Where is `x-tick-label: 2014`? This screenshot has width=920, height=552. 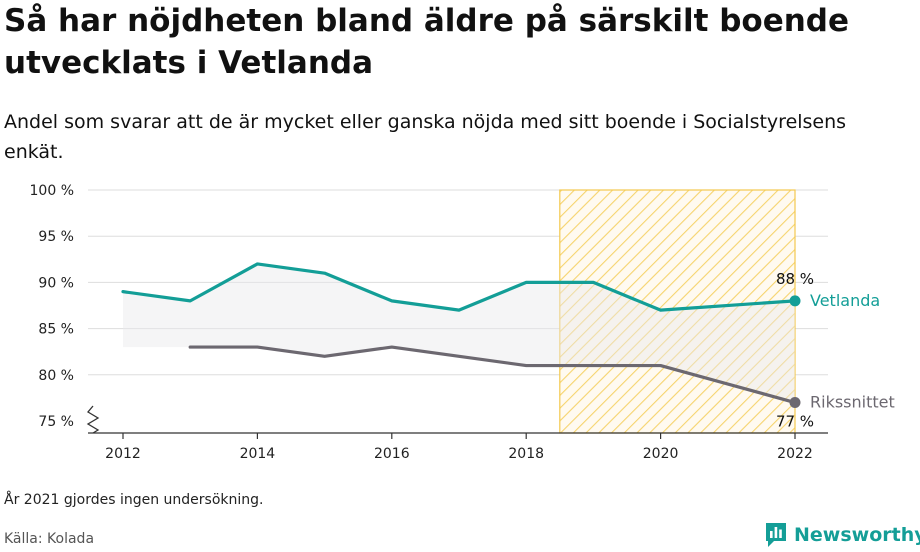 x-tick-label: 2014 is located at coordinates (258, 454).